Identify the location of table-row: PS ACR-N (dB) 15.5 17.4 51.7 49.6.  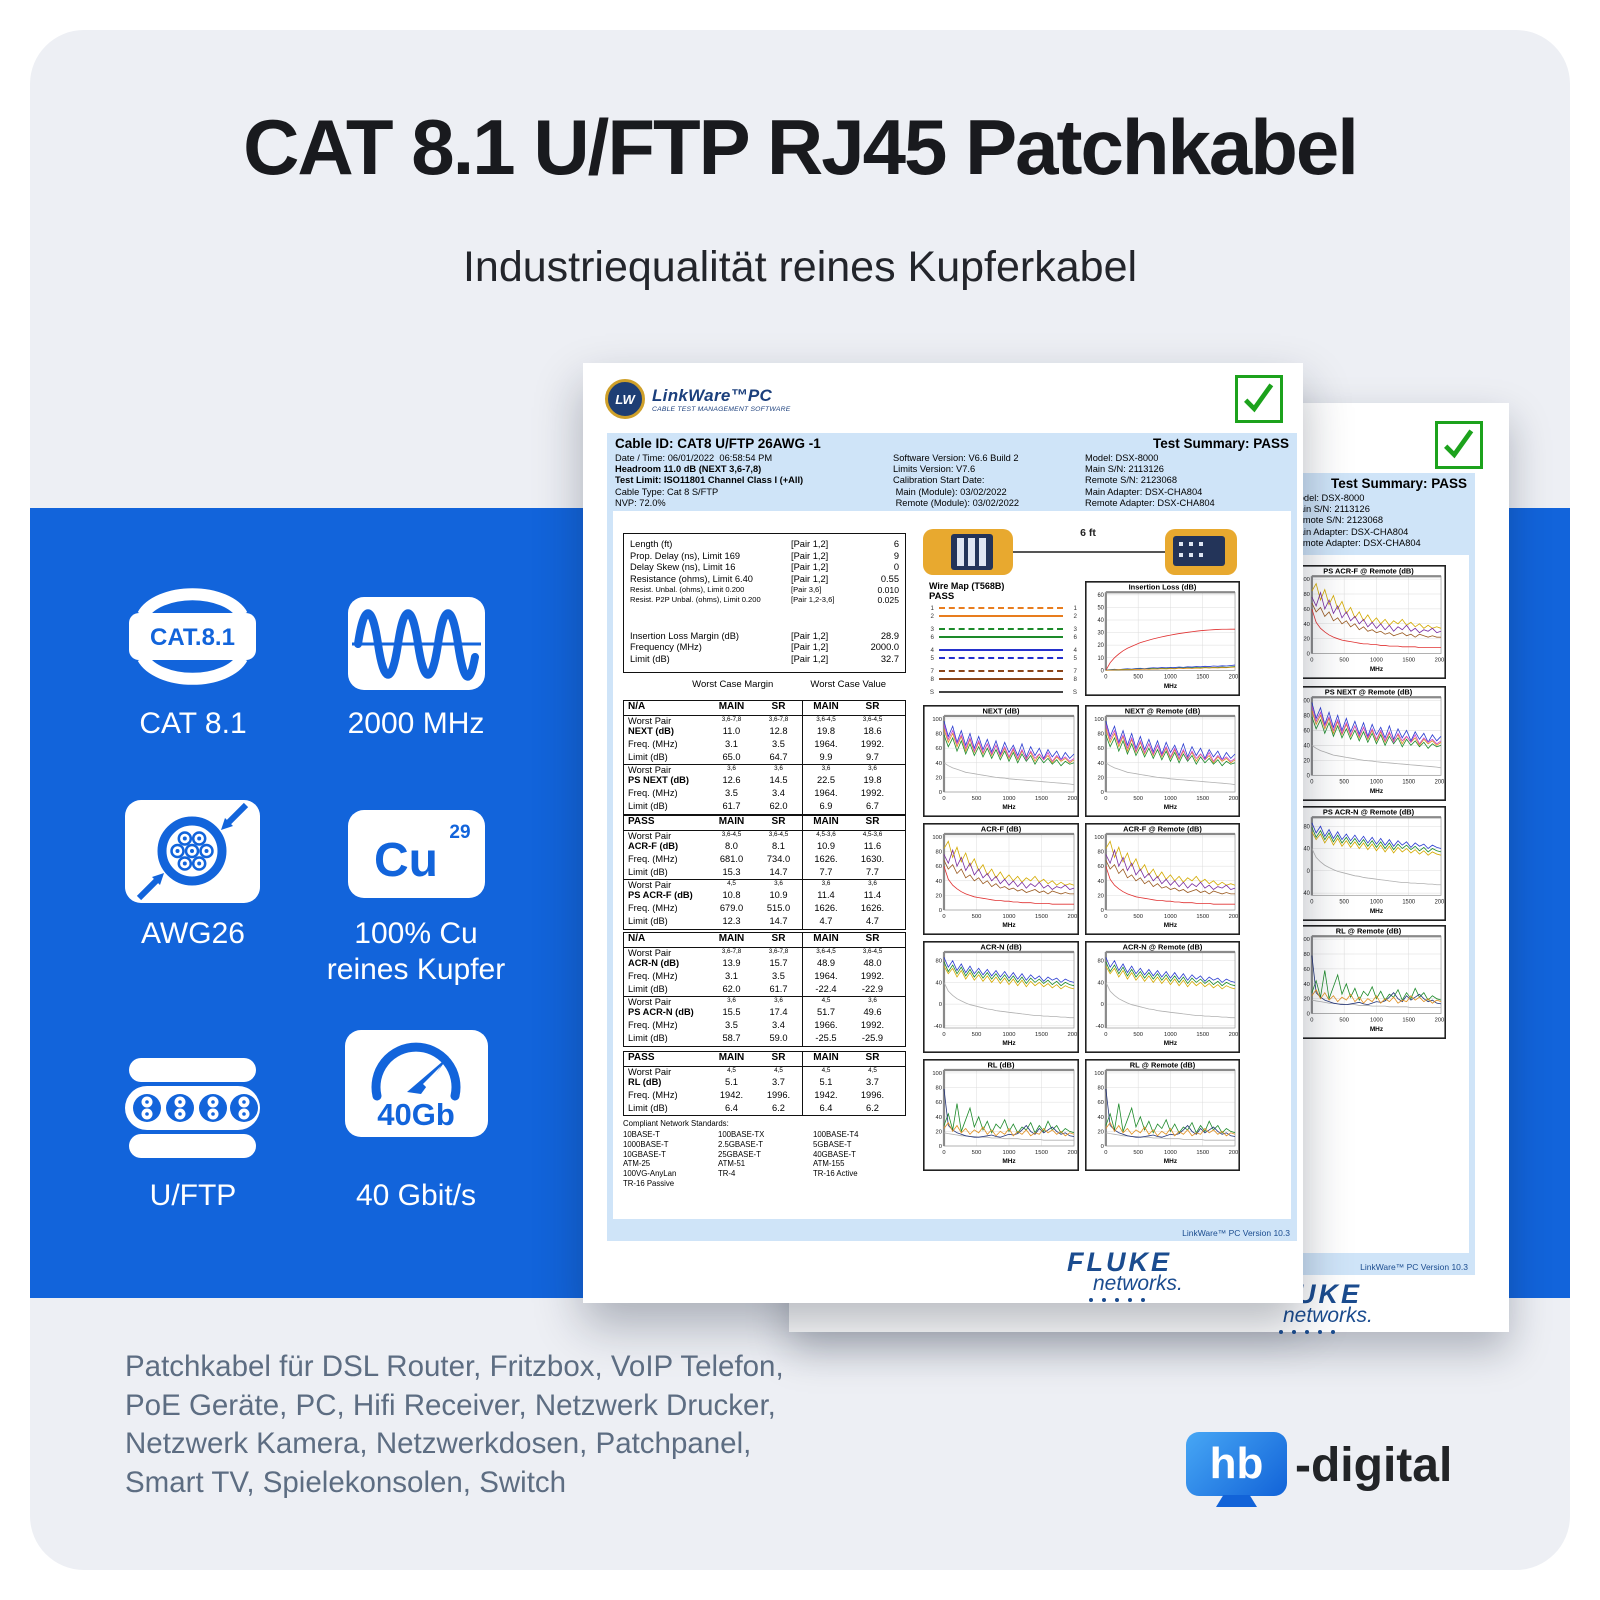
(764, 1014).